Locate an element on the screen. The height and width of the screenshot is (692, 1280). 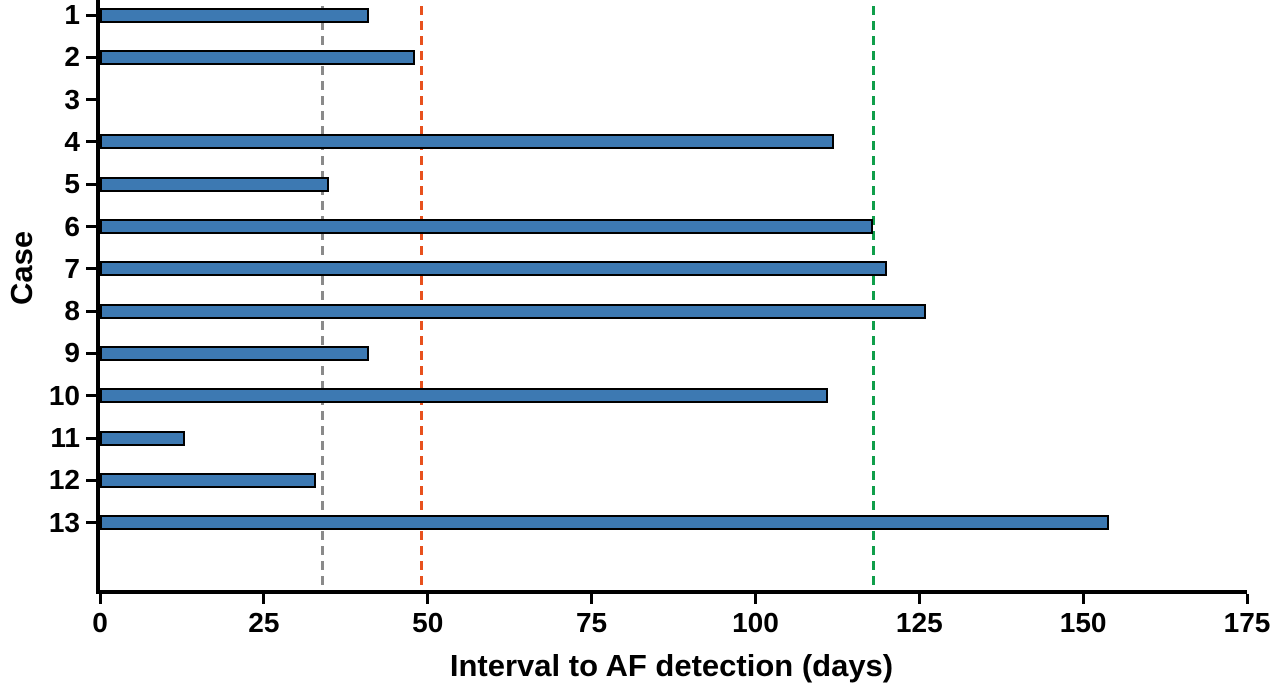
x-axis-tick-label-25: 25 is located at coordinates (264, 622).